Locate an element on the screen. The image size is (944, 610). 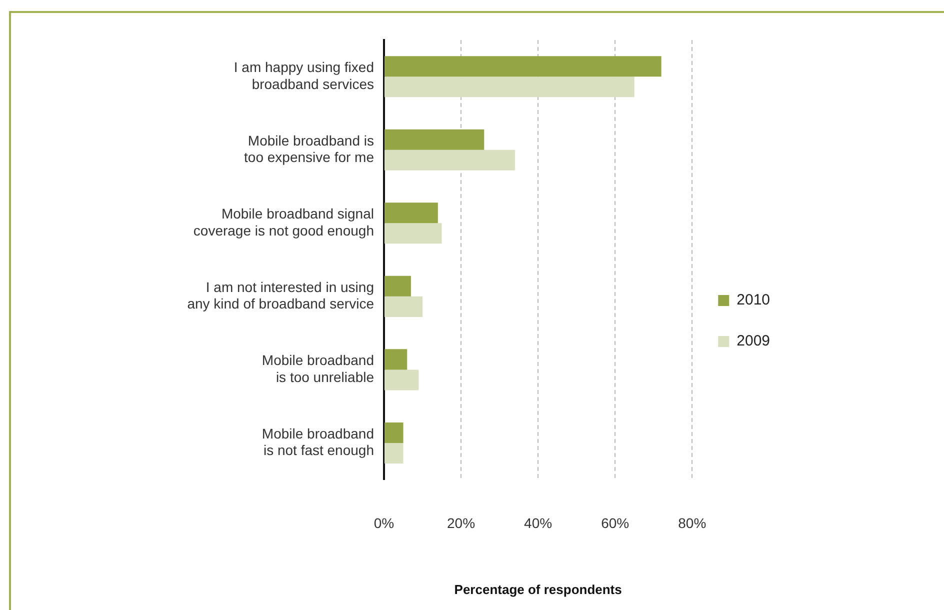
legend-label: 2009 is located at coordinates (753, 341).